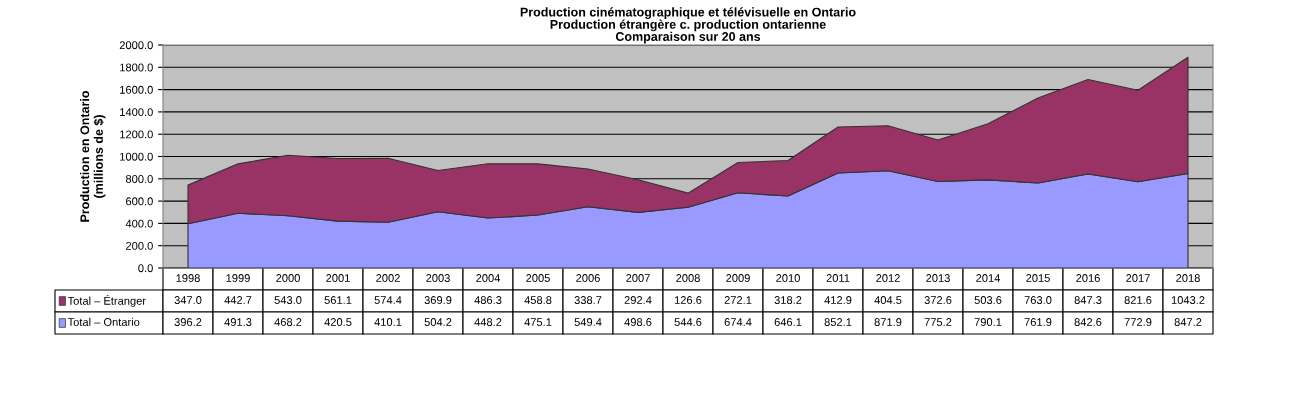 This screenshot has width=1303, height=405. What do you see at coordinates (888, 278) in the screenshot?
I see `x-tick-label: 2012` at bounding box center [888, 278].